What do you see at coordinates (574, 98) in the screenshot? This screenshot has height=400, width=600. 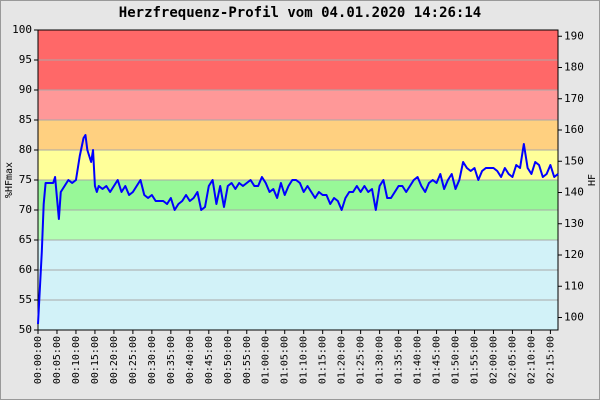 I see `y2-tick-label: 170` at bounding box center [574, 98].